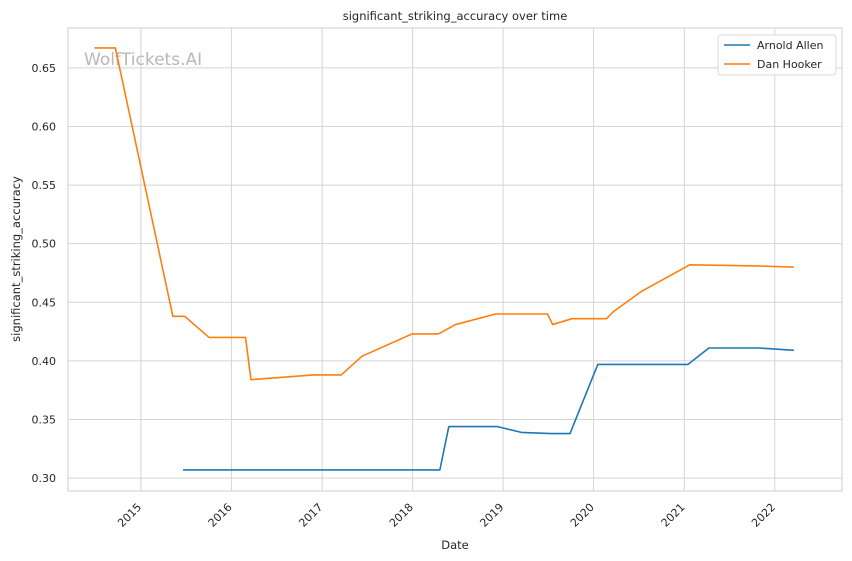 The height and width of the screenshot is (561, 852). What do you see at coordinates (44, 68) in the screenshot?
I see `y-tick-label: 0.65` at bounding box center [44, 68].